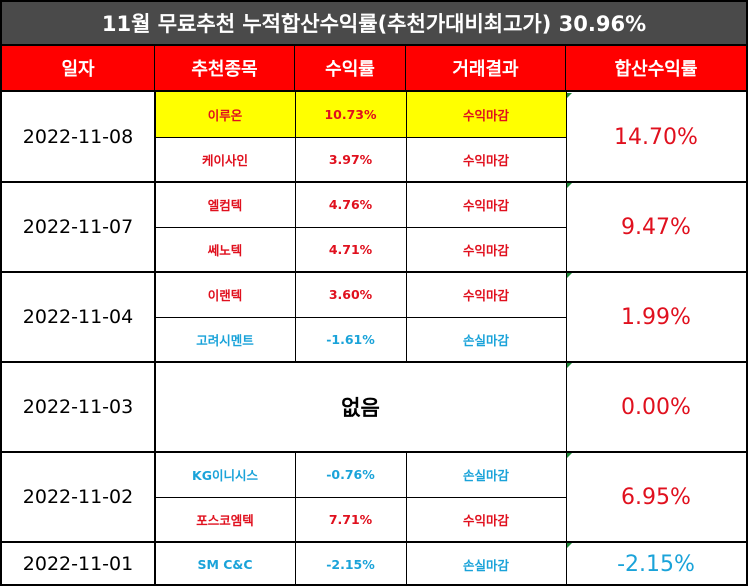  I want to click on total-return-cell: 1.99%, so click(656, 317).